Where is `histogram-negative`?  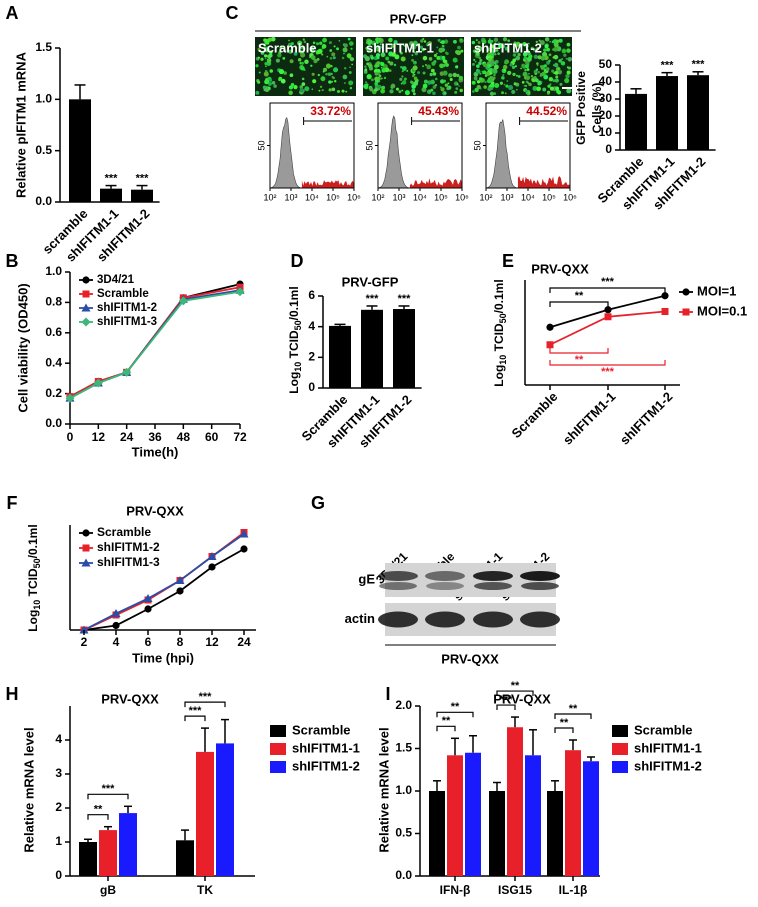
histogram-negative is located at coordinates (502, 154).